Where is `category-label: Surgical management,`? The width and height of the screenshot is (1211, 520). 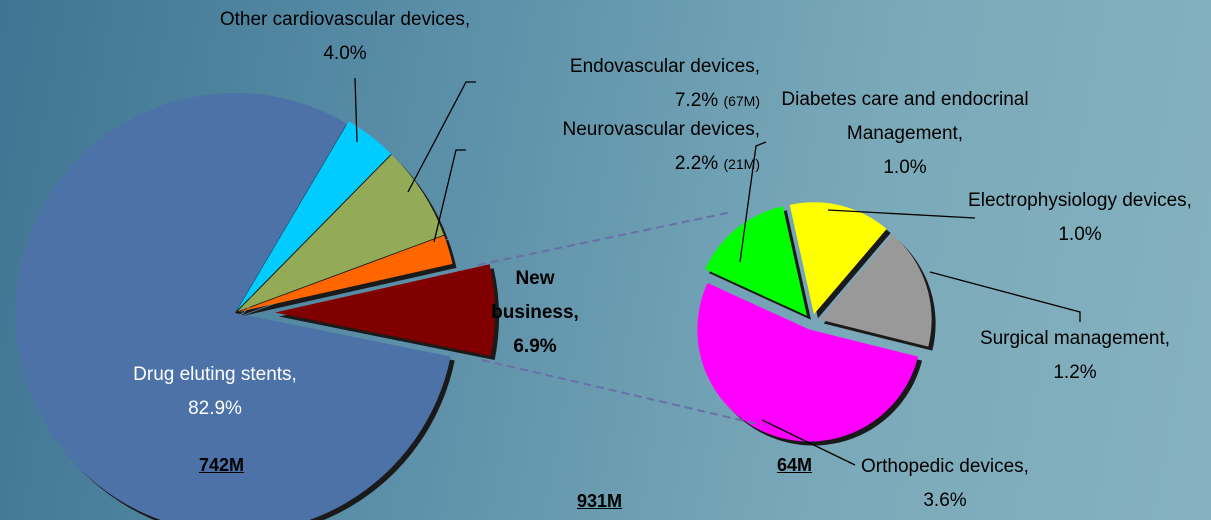 category-label: Surgical management, is located at coordinates (1075, 338).